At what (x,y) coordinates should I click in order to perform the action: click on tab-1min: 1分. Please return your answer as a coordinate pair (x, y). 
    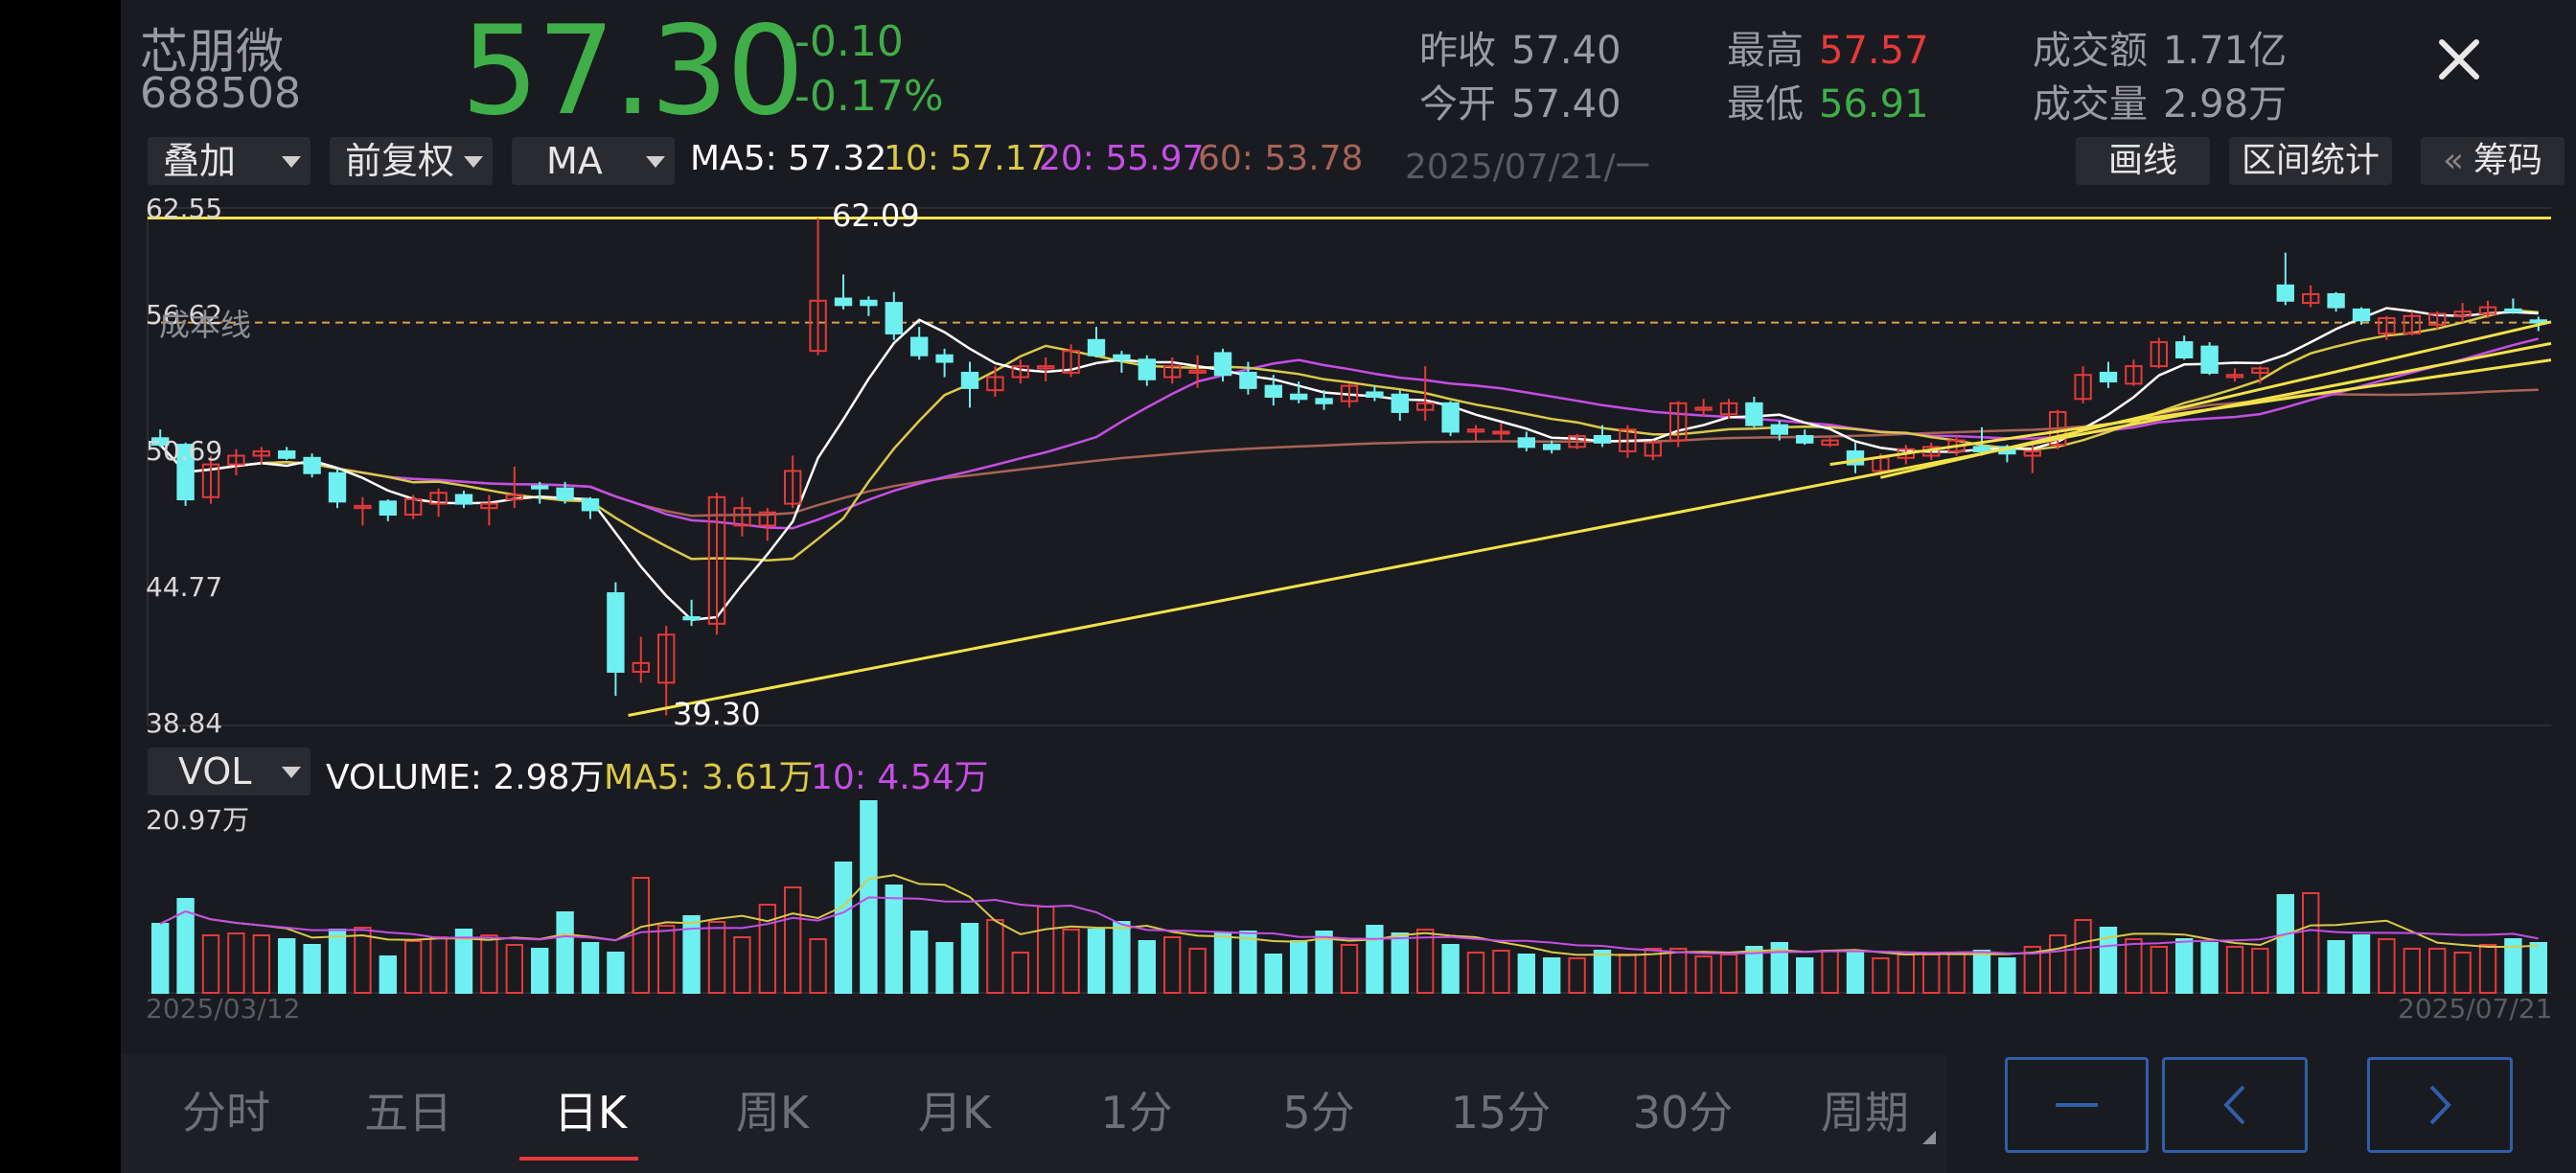
    Looking at the image, I should click on (1136, 1112).